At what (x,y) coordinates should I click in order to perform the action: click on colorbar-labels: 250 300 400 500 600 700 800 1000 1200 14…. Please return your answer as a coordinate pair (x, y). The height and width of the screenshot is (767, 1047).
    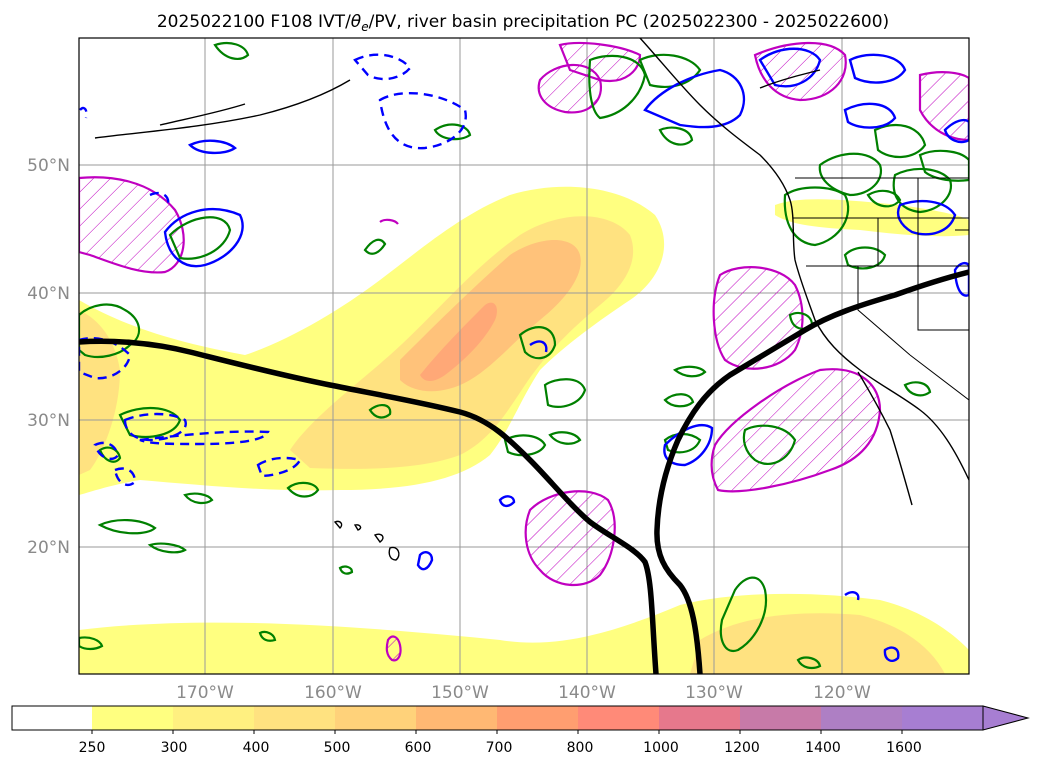
    Looking at the image, I should click on (500, 748).